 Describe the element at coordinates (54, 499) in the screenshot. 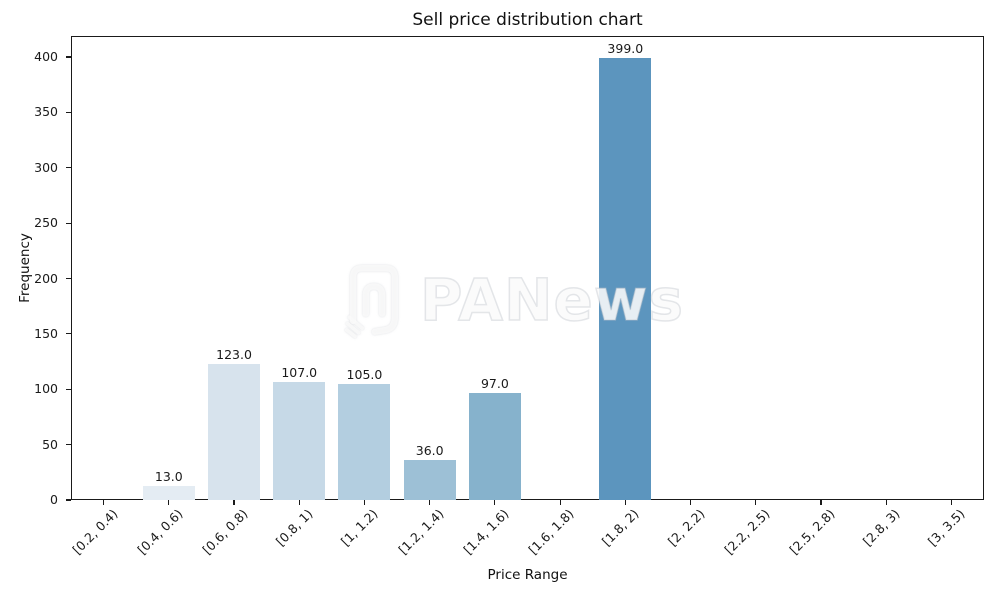

I see `y-tick-label: 0` at that location.